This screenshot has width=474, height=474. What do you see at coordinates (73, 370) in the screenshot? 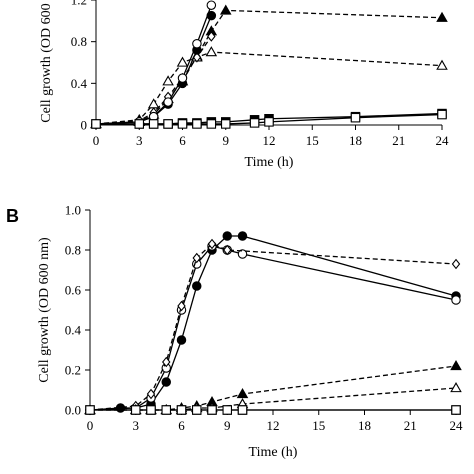
I see `y-tick-label: 0.2` at bounding box center [73, 370].